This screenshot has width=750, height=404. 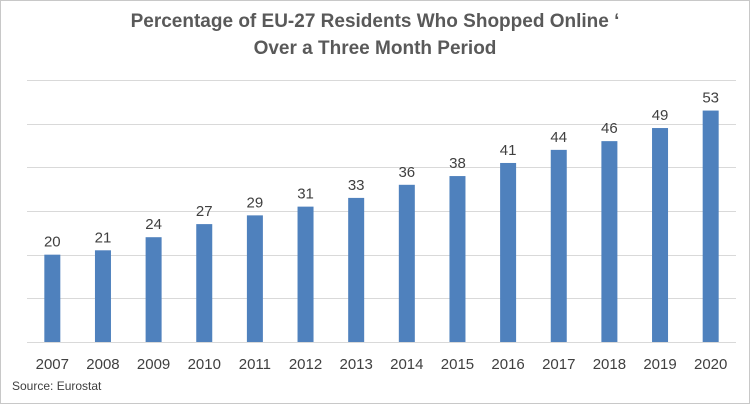 What do you see at coordinates (558, 137) in the screenshot?
I see `data-label: 44` at bounding box center [558, 137].